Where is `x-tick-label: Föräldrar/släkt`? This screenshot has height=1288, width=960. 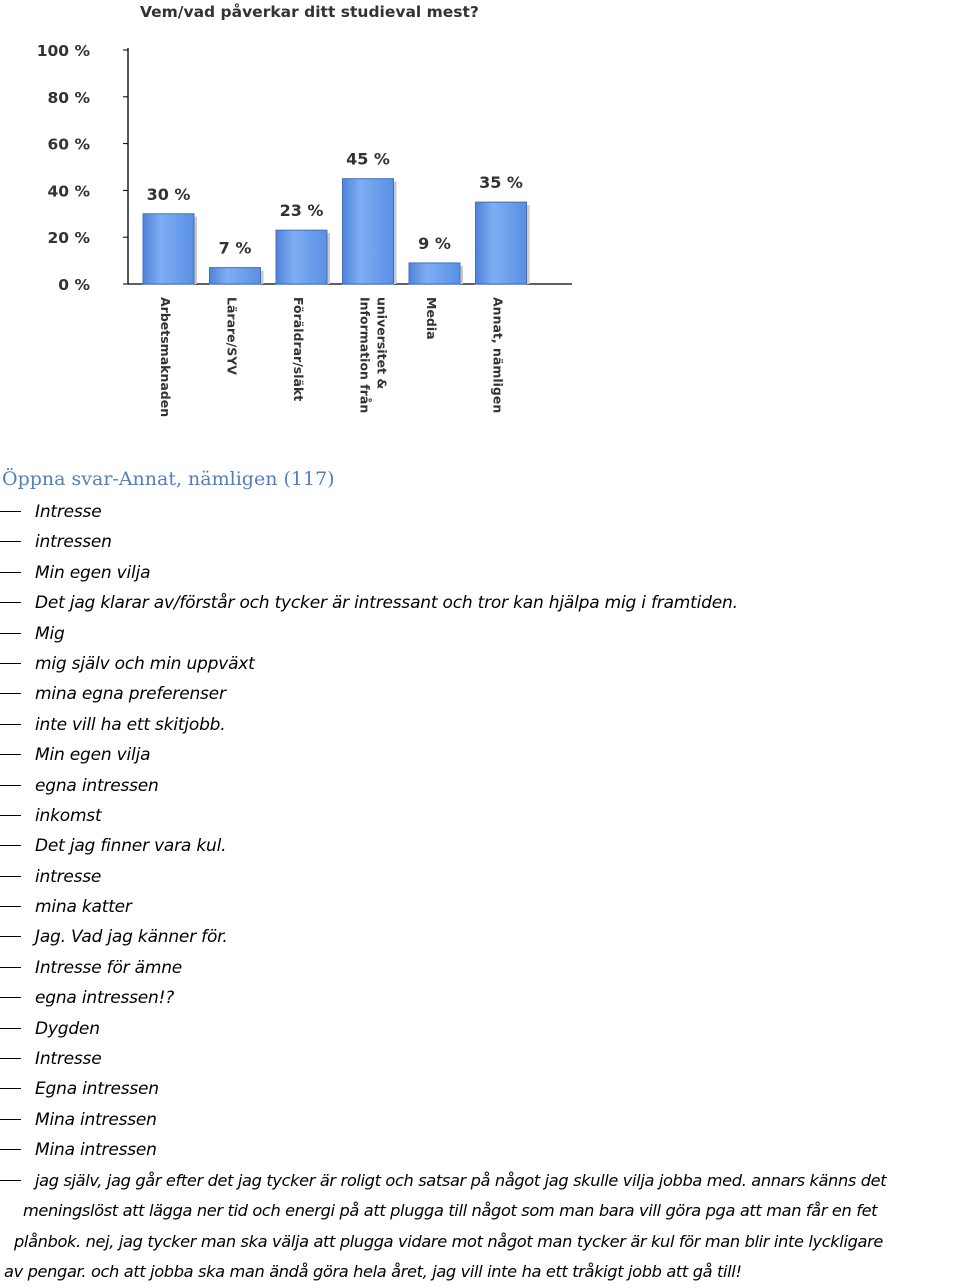 x-tick-label: Föräldrar/släkt is located at coordinates (298, 349).